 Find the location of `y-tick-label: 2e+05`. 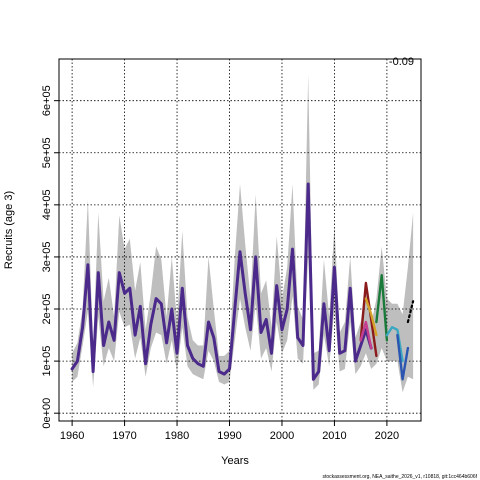

y-tick-label: 2e+05 is located at coordinates (47, 309).